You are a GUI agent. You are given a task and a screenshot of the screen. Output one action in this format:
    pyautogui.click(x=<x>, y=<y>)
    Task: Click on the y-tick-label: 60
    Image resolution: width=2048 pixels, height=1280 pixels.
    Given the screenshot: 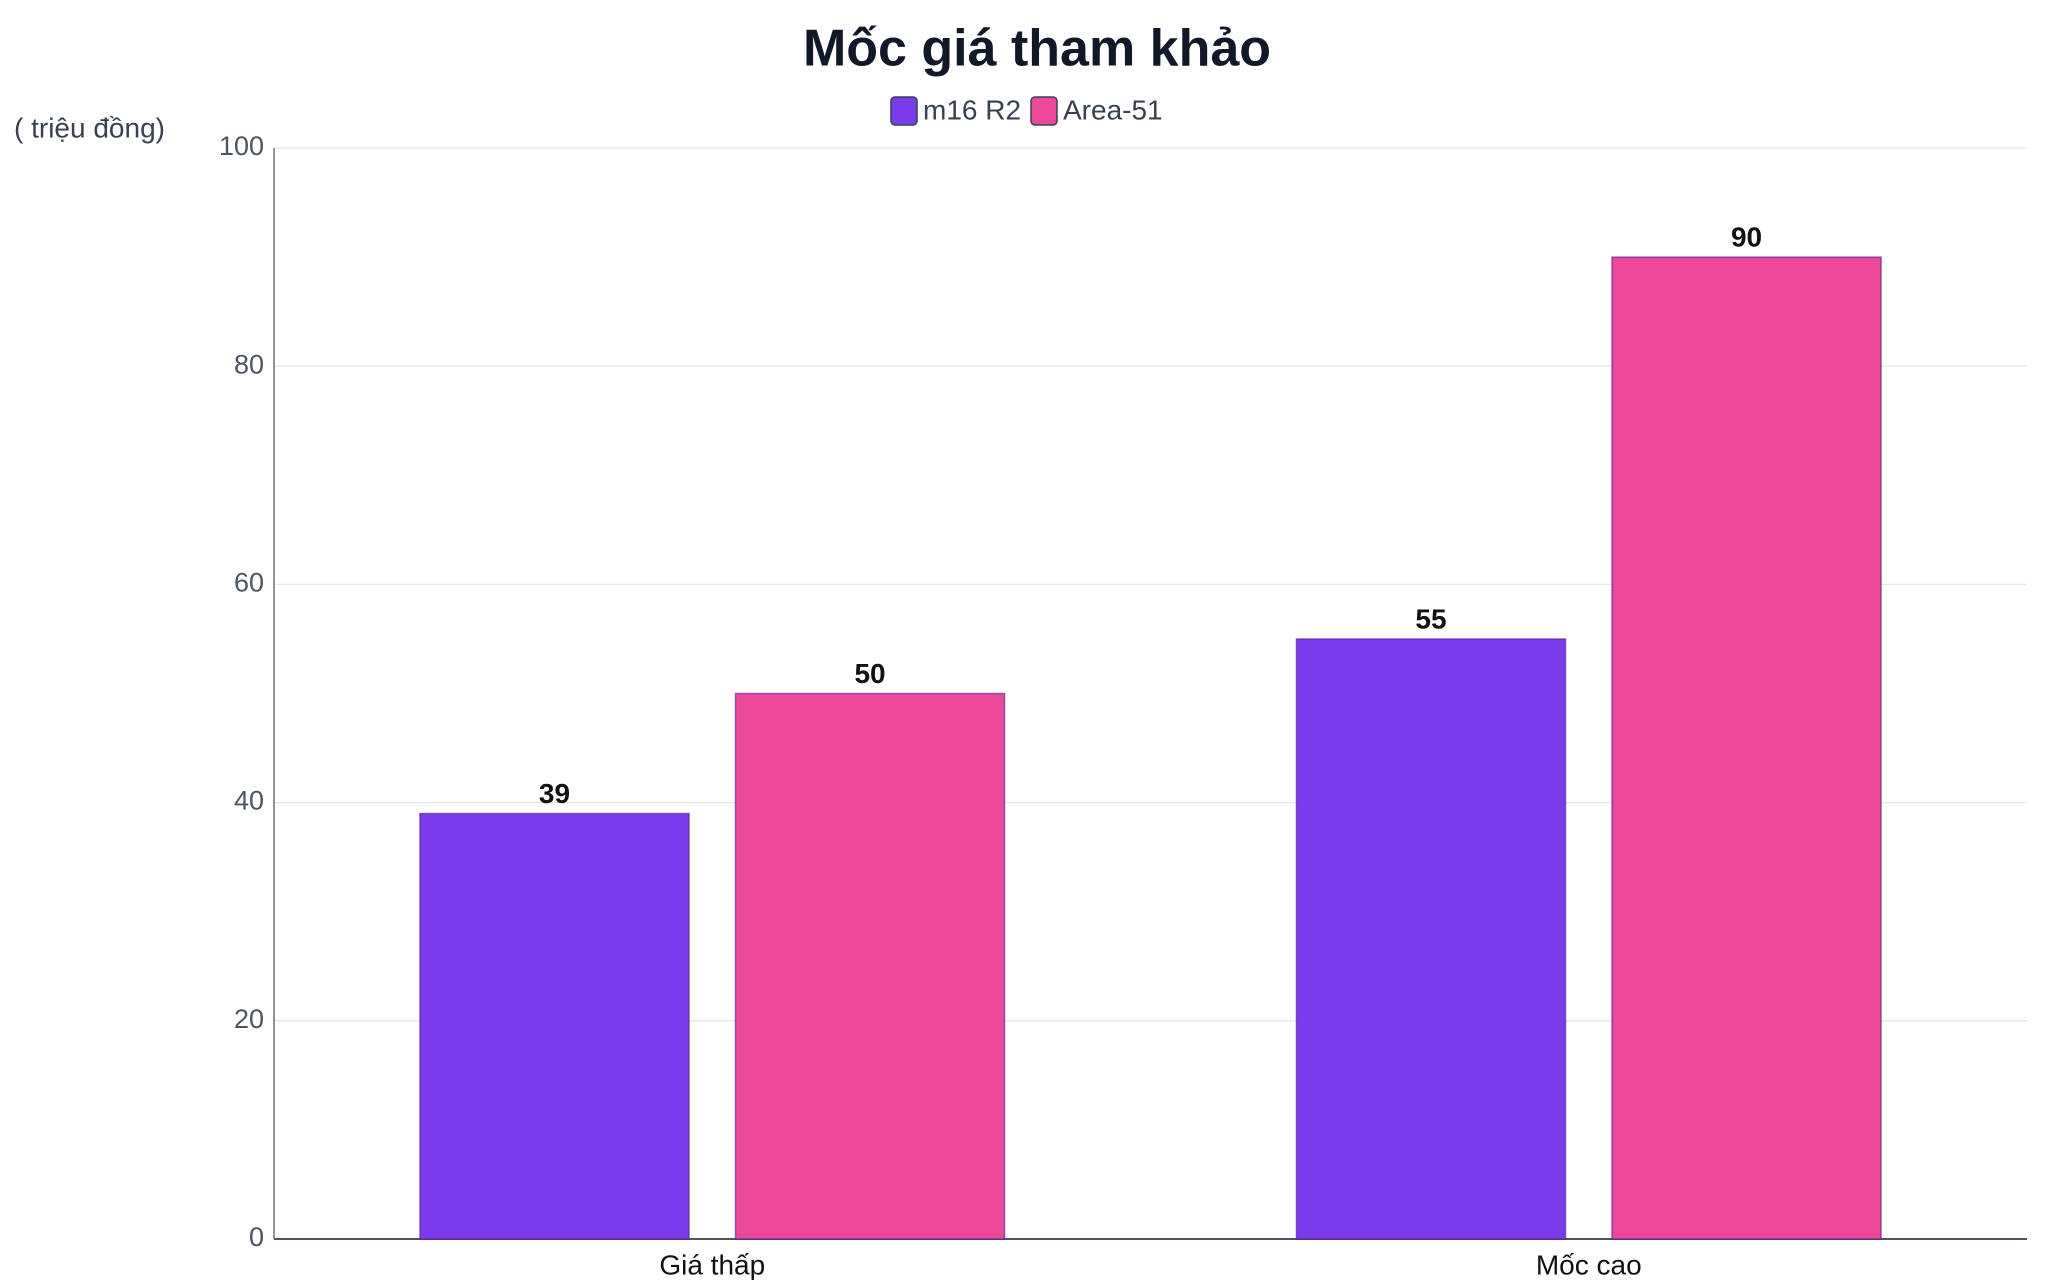 What is the action you would take?
    pyautogui.click(x=249, y=583)
    